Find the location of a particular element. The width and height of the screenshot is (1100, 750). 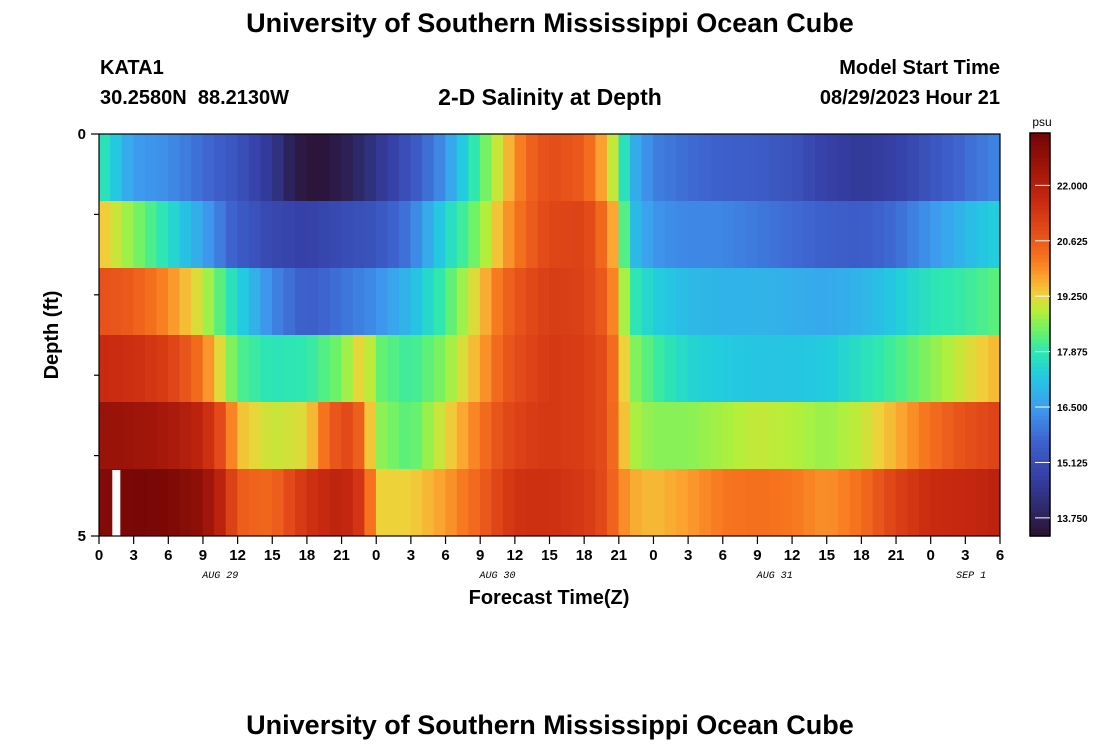

x-tick-label: 21 is located at coordinates (341, 555).